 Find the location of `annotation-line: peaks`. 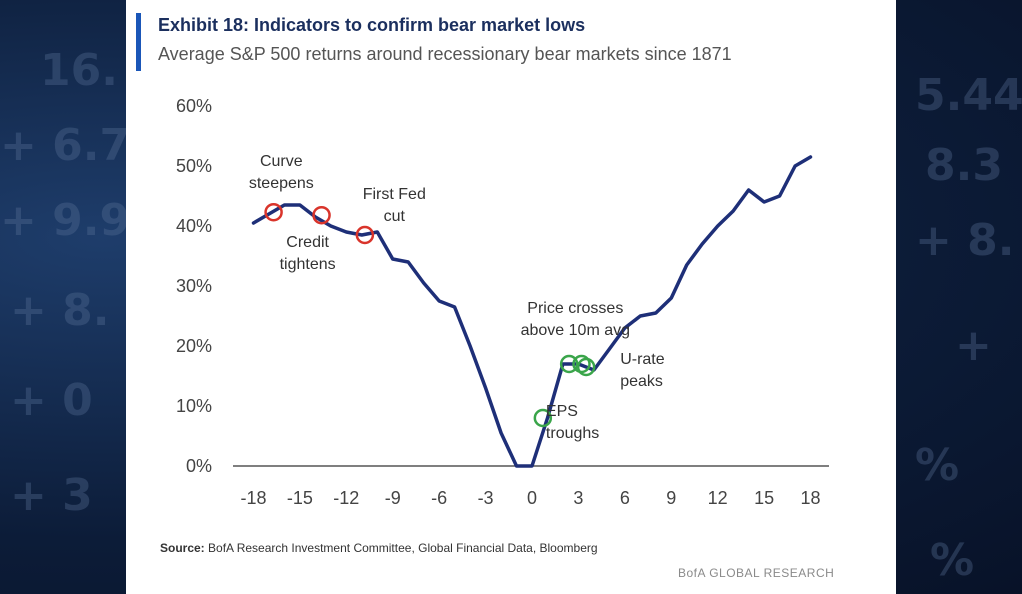

annotation-line: peaks is located at coordinates (641, 381).